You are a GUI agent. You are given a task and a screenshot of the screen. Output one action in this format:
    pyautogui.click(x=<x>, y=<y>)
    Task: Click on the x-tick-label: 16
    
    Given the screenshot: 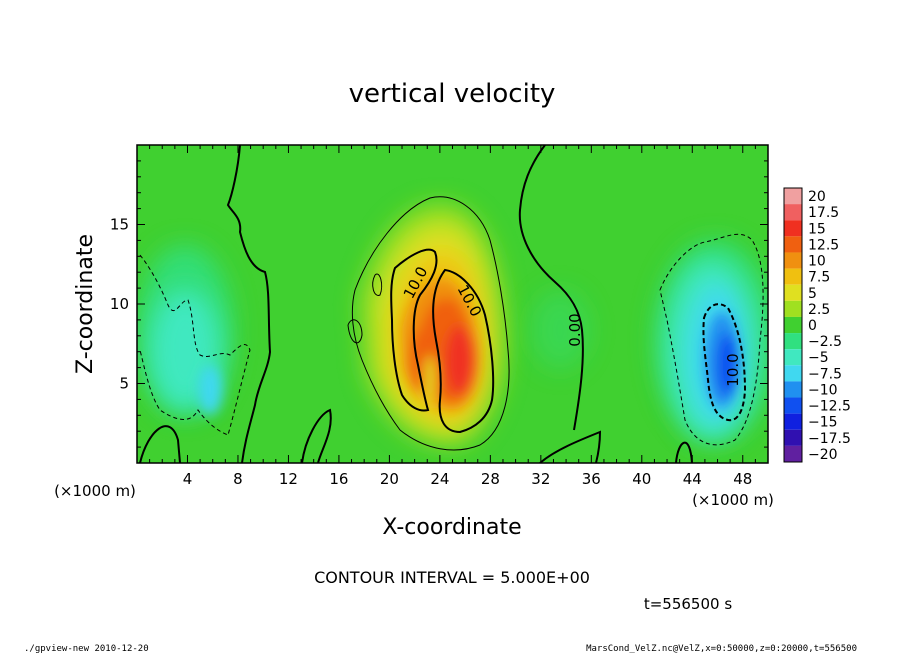 What is the action you would take?
    pyautogui.click(x=338, y=479)
    